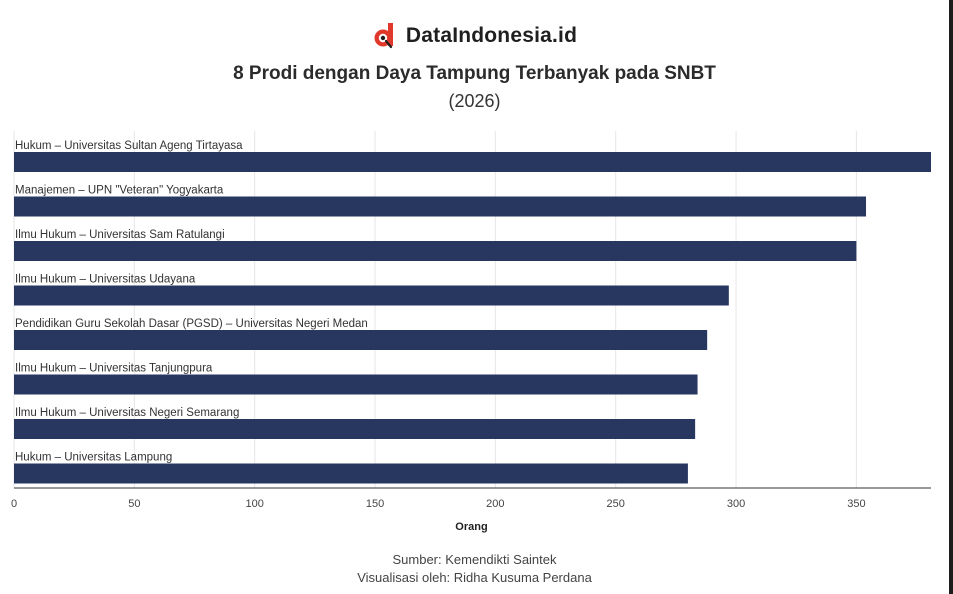  What do you see at coordinates (134, 504) in the screenshot?
I see `x-tick-label: 50` at bounding box center [134, 504].